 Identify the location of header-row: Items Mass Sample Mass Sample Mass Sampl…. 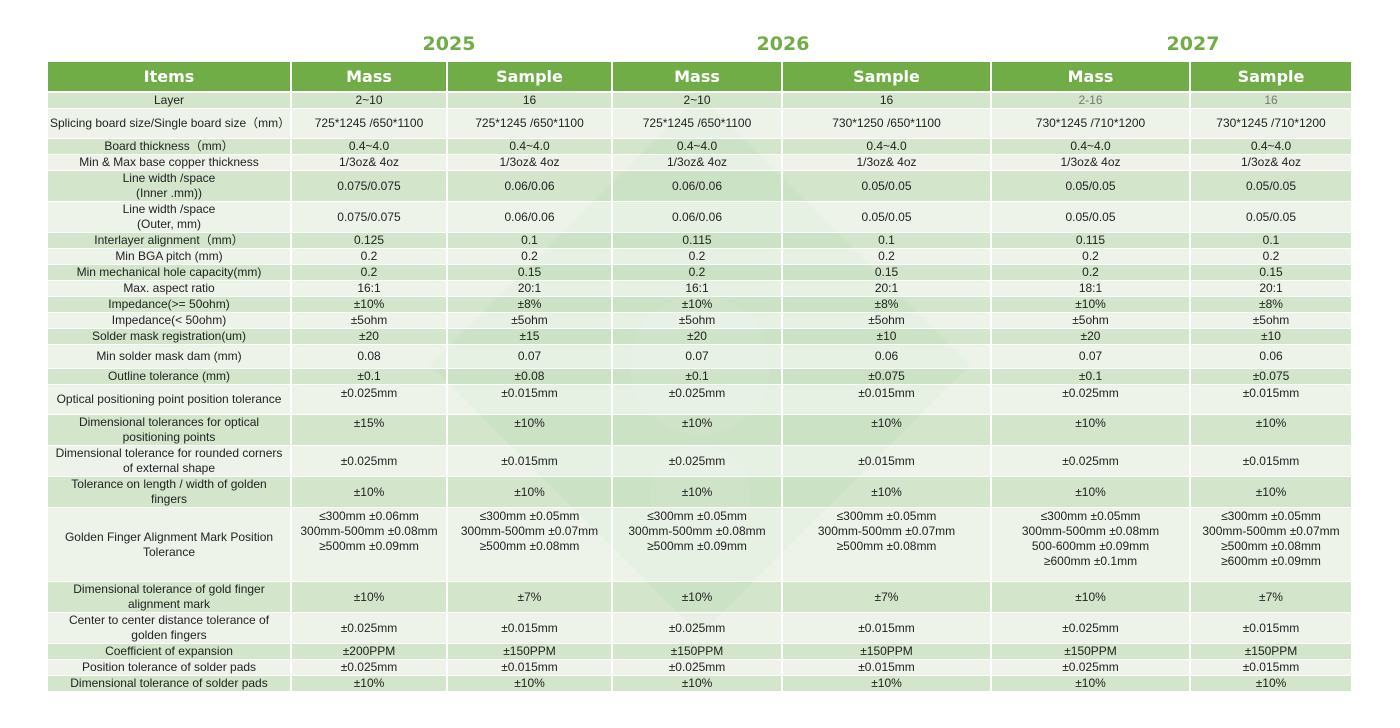
(700, 77).